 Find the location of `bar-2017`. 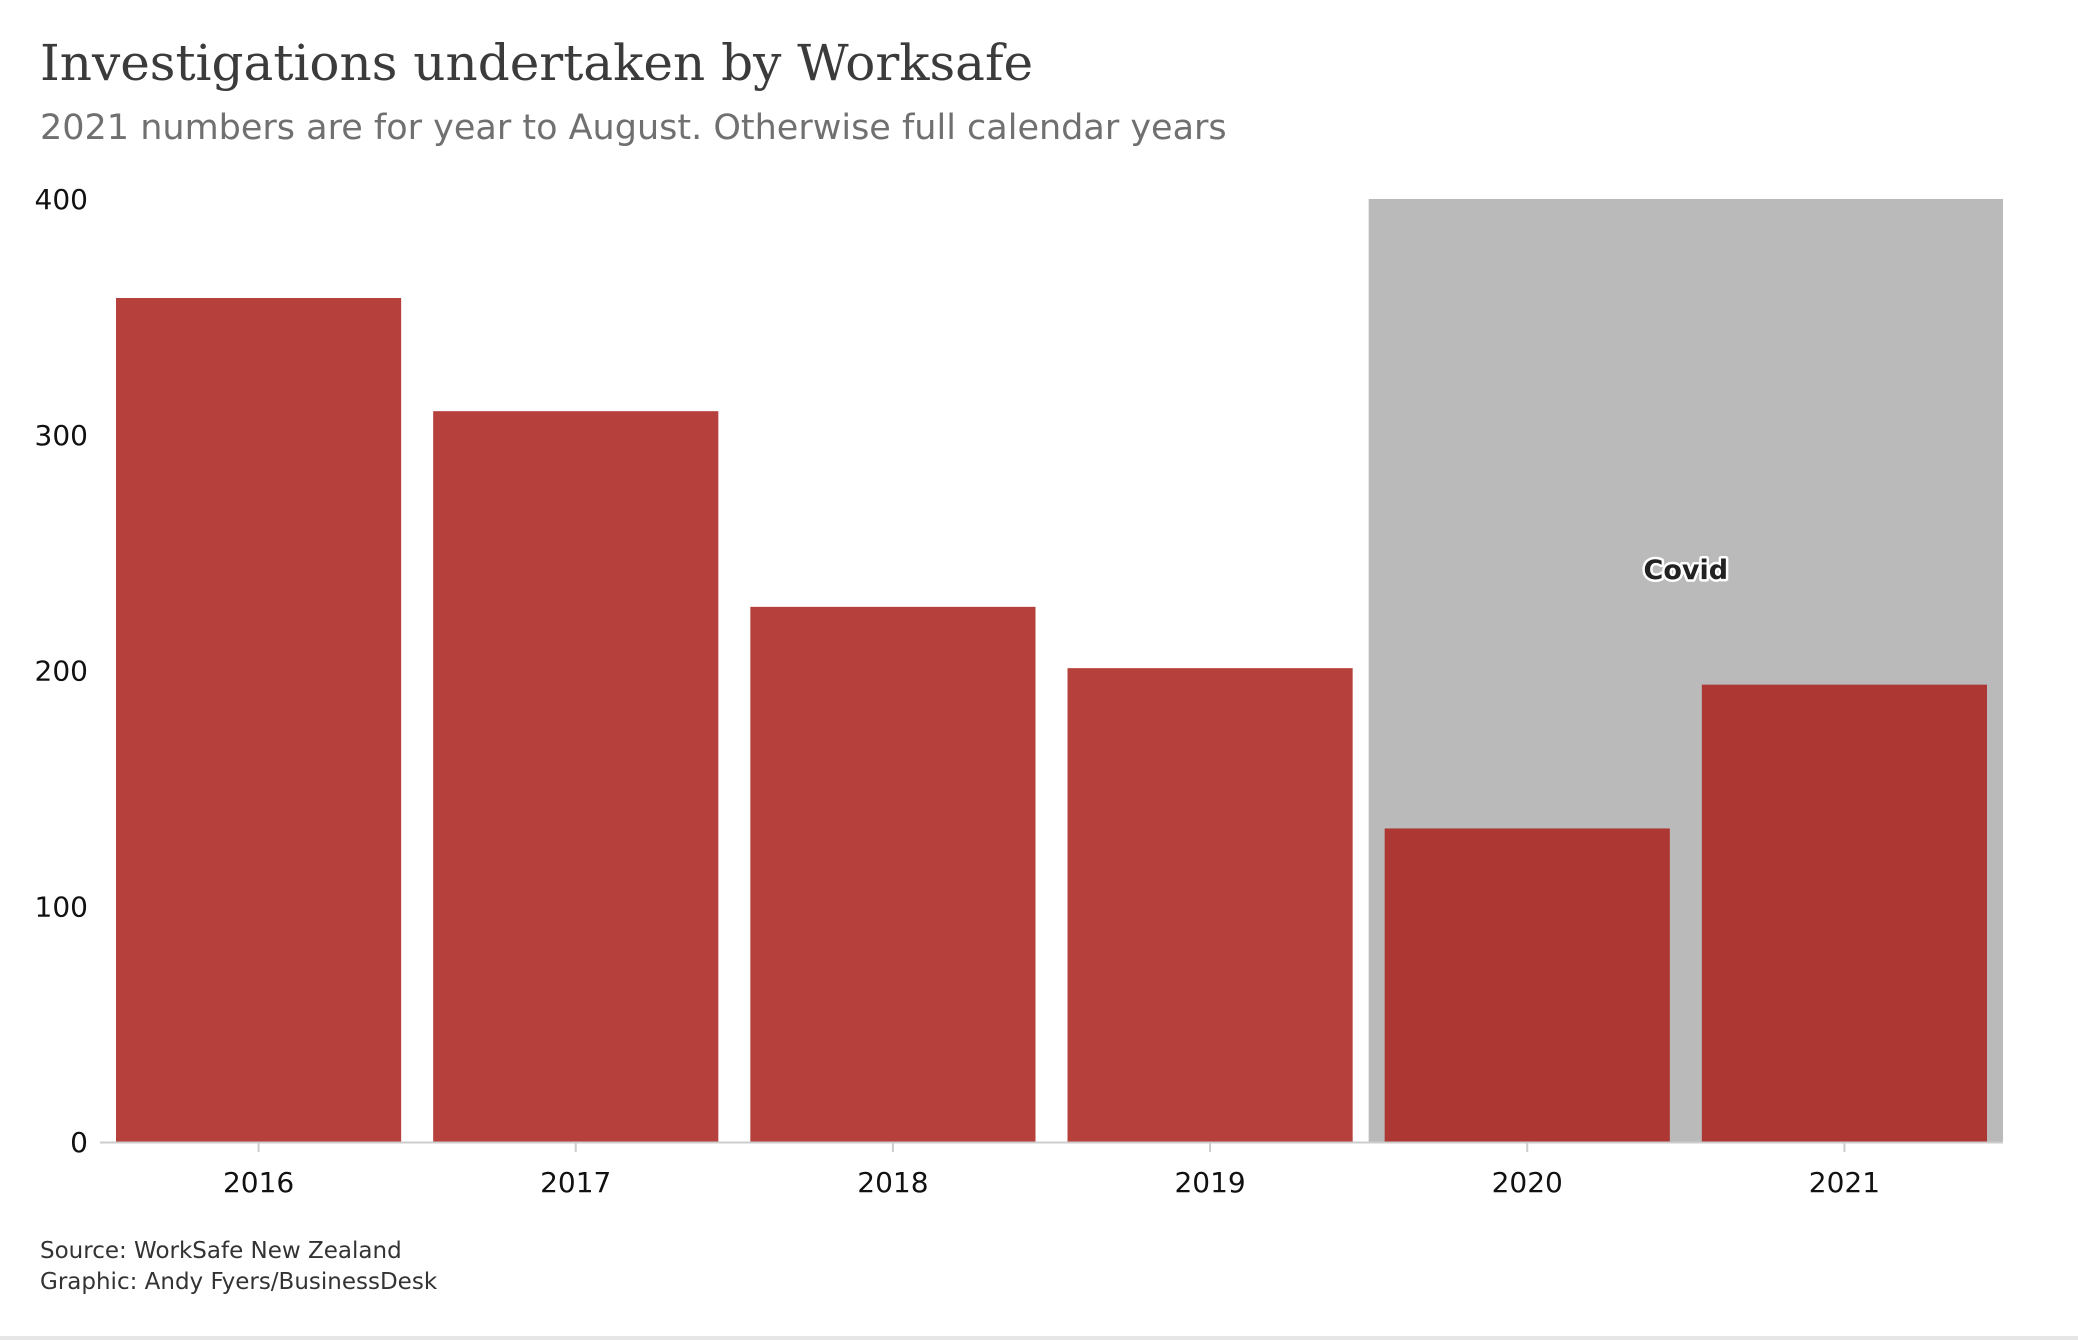

bar-2017 is located at coordinates (576, 776).